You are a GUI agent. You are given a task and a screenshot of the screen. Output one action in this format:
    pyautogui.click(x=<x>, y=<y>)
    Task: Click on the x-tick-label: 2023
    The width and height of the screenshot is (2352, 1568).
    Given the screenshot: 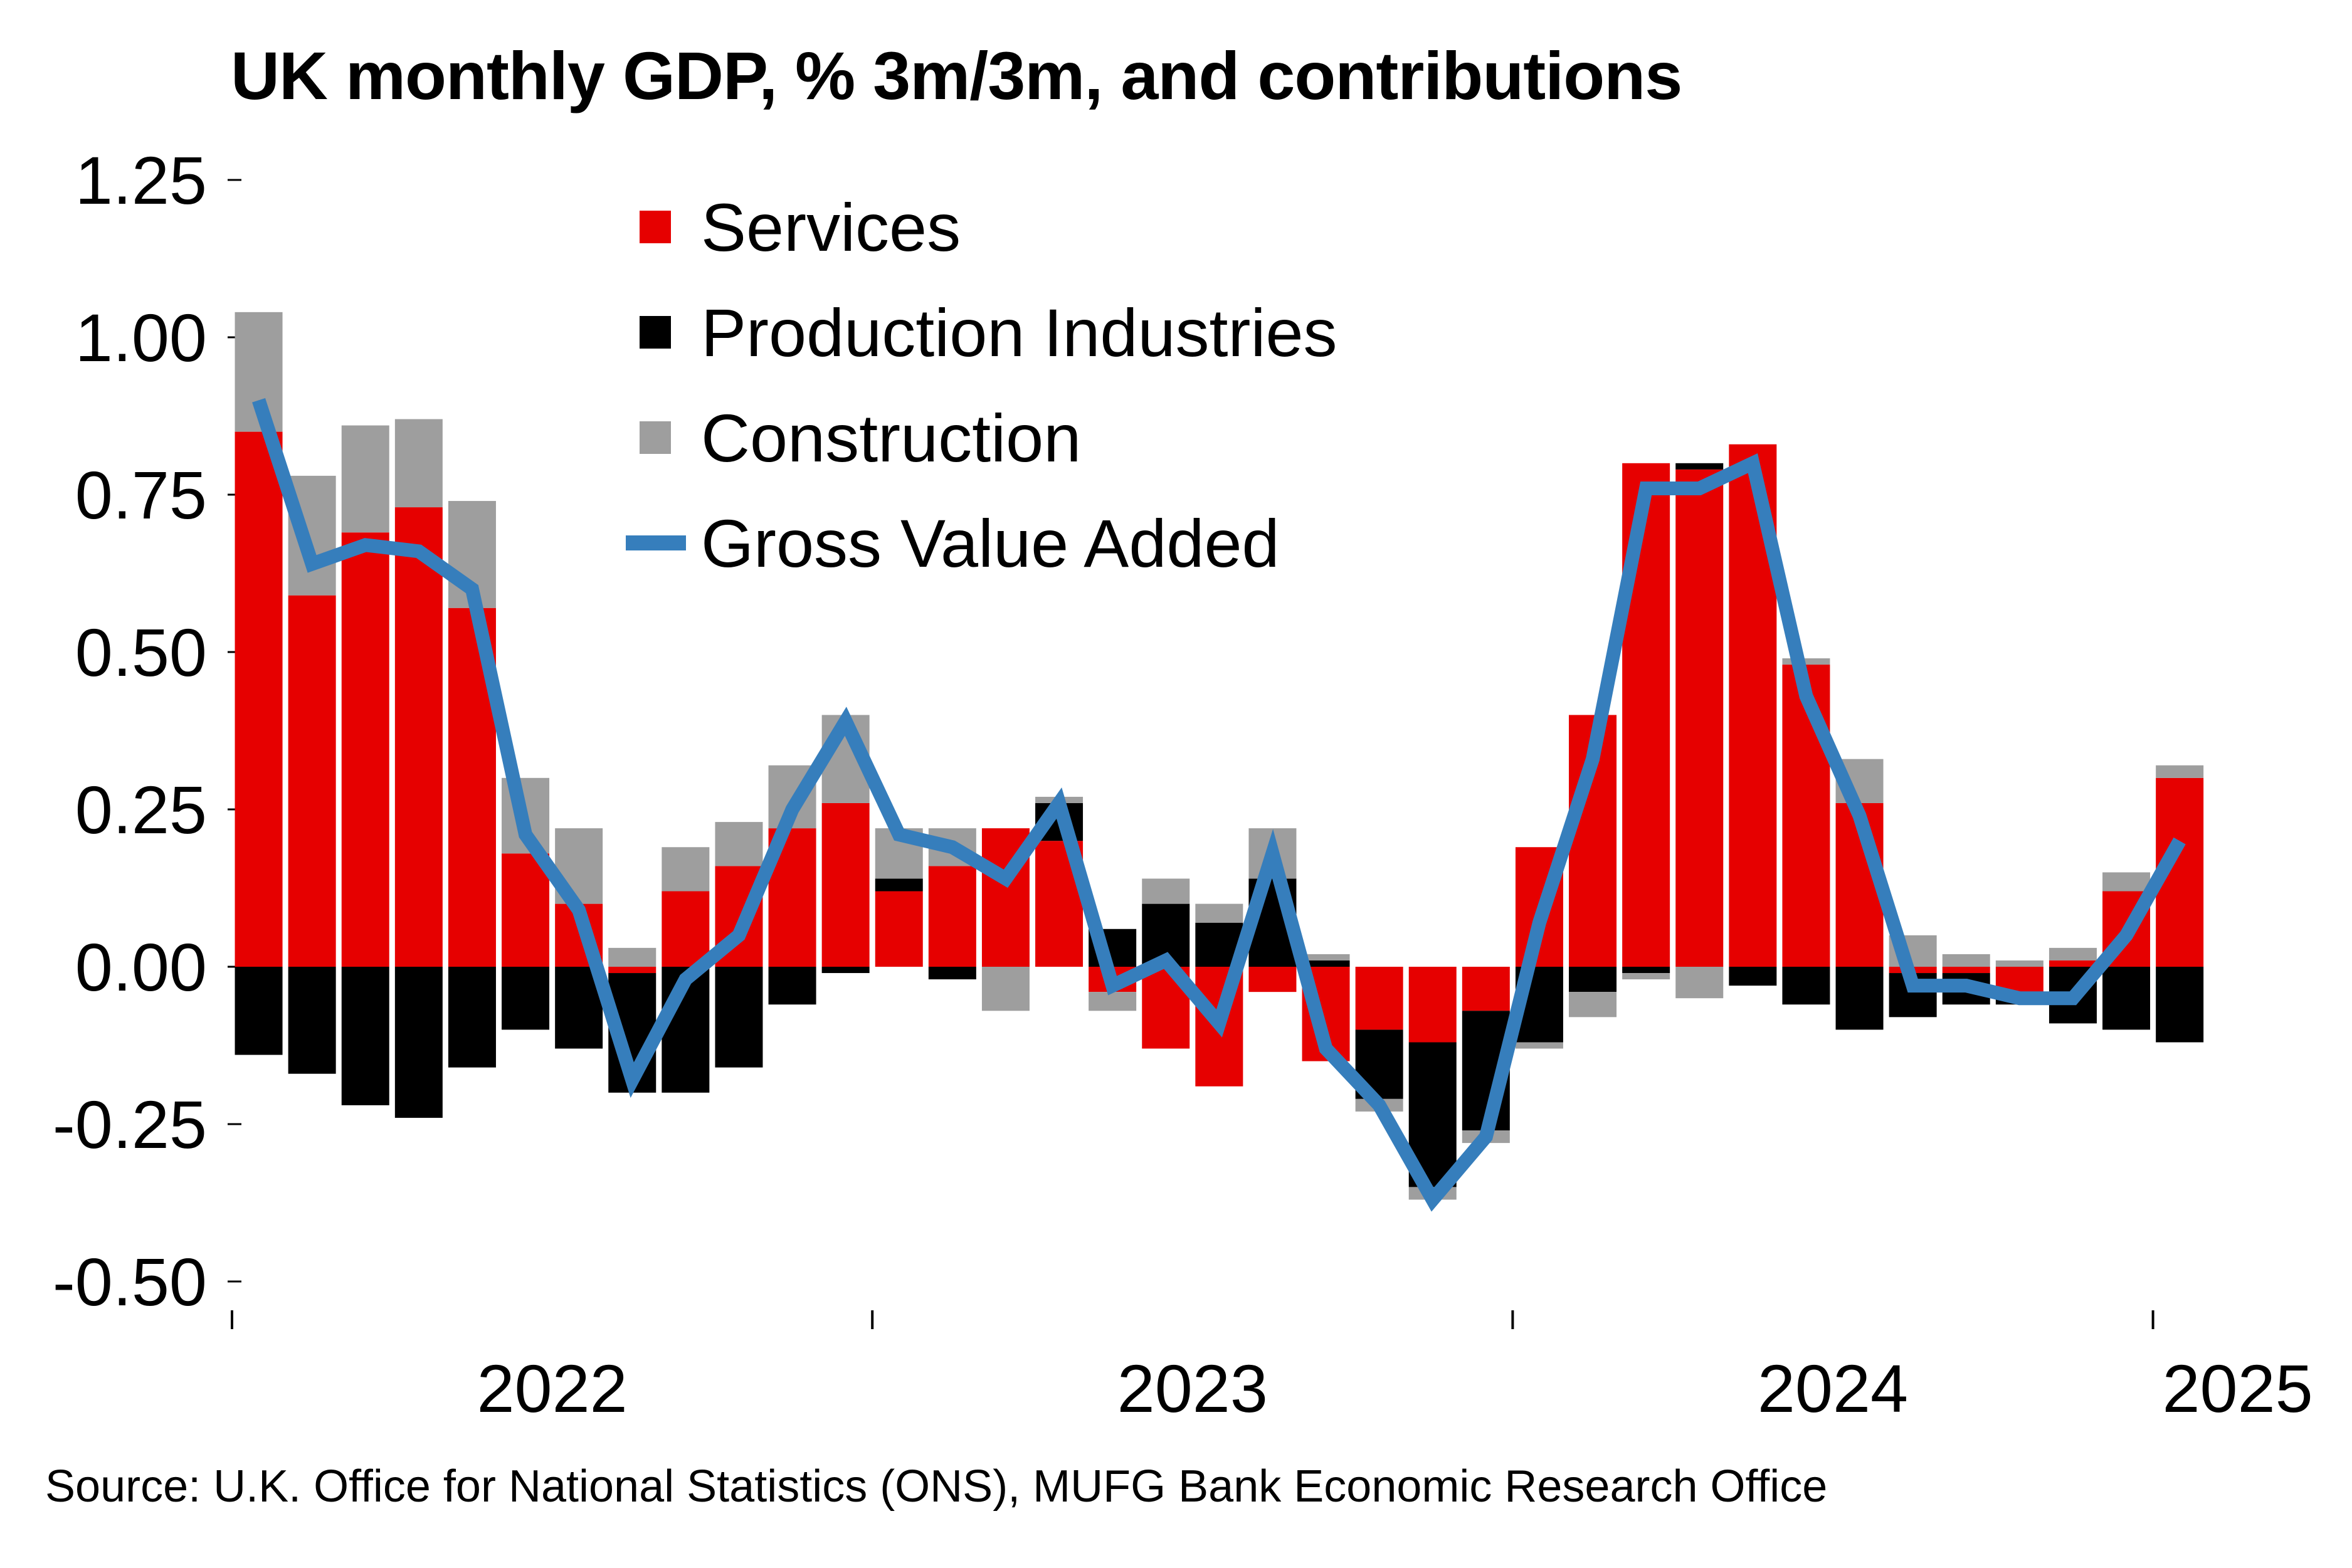 What is the action you would take?
    pyautogui.click(x=1192, y=1388)
    